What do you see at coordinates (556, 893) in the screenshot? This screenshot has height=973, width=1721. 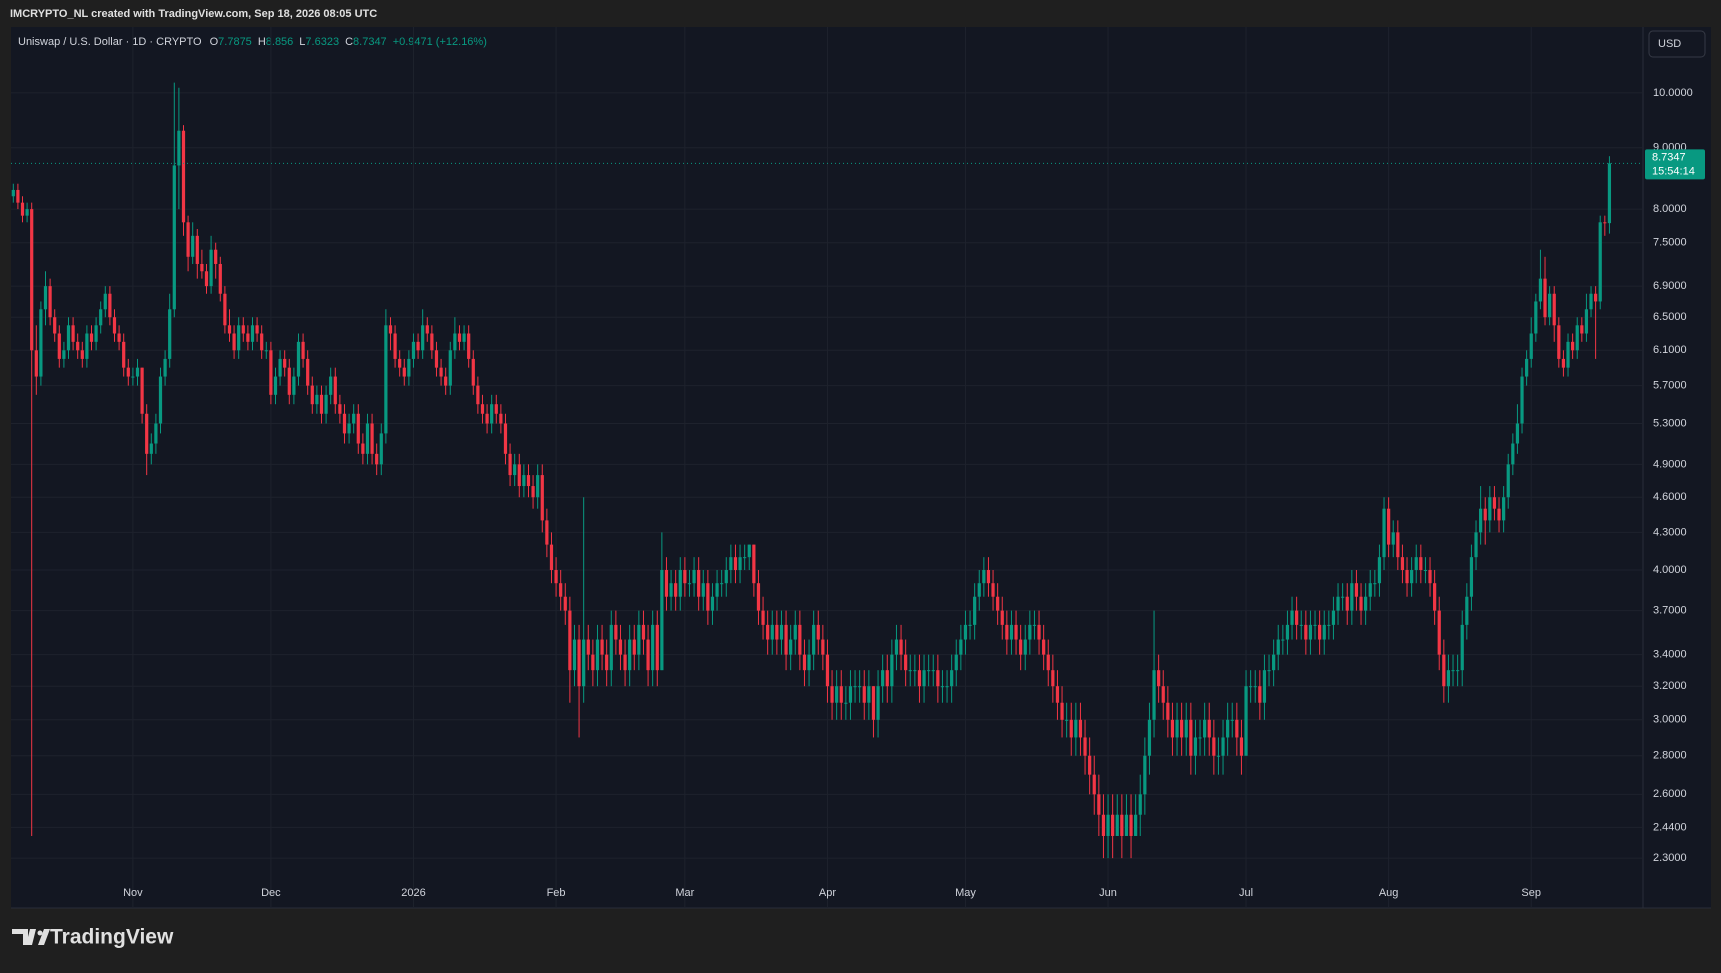 I see `x-tick-label: Feb` at bounding box center [556, 893].